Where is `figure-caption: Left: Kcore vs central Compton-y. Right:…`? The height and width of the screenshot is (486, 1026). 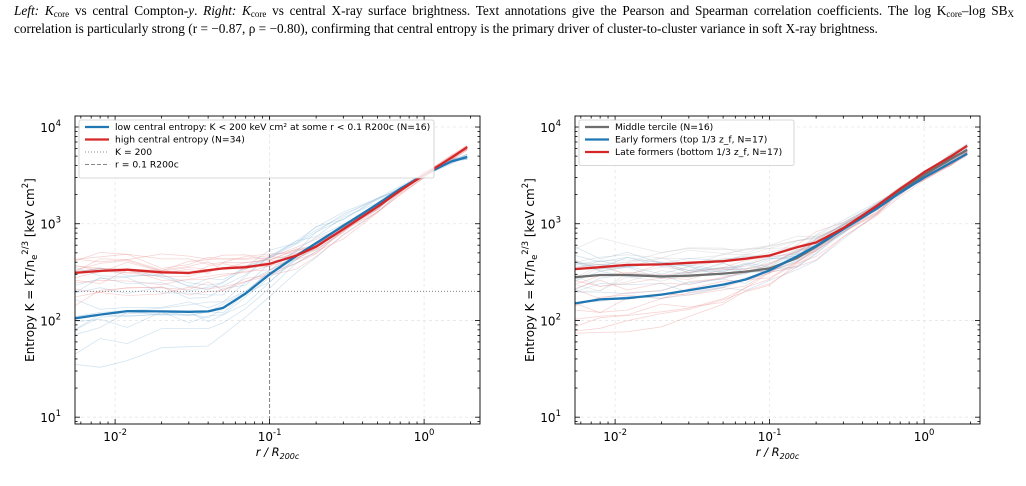
figure-caption: Left: Kcore vs central Compton-y. Right:… is located at coordinates (514, 19).